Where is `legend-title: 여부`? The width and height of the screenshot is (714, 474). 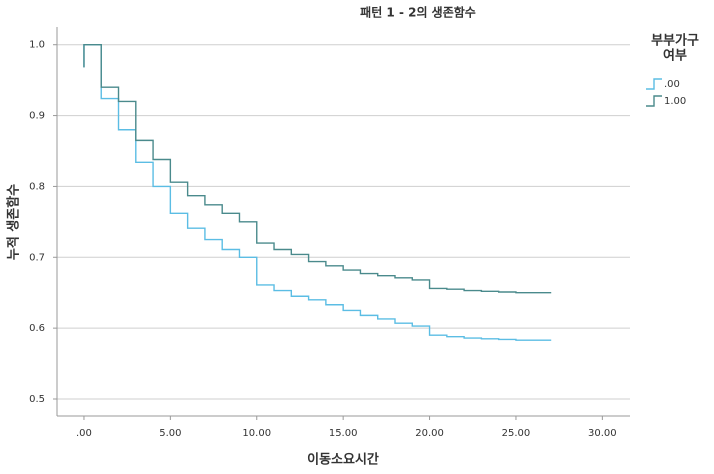 legend-title: 여부 is located at coordinates (675, 56).